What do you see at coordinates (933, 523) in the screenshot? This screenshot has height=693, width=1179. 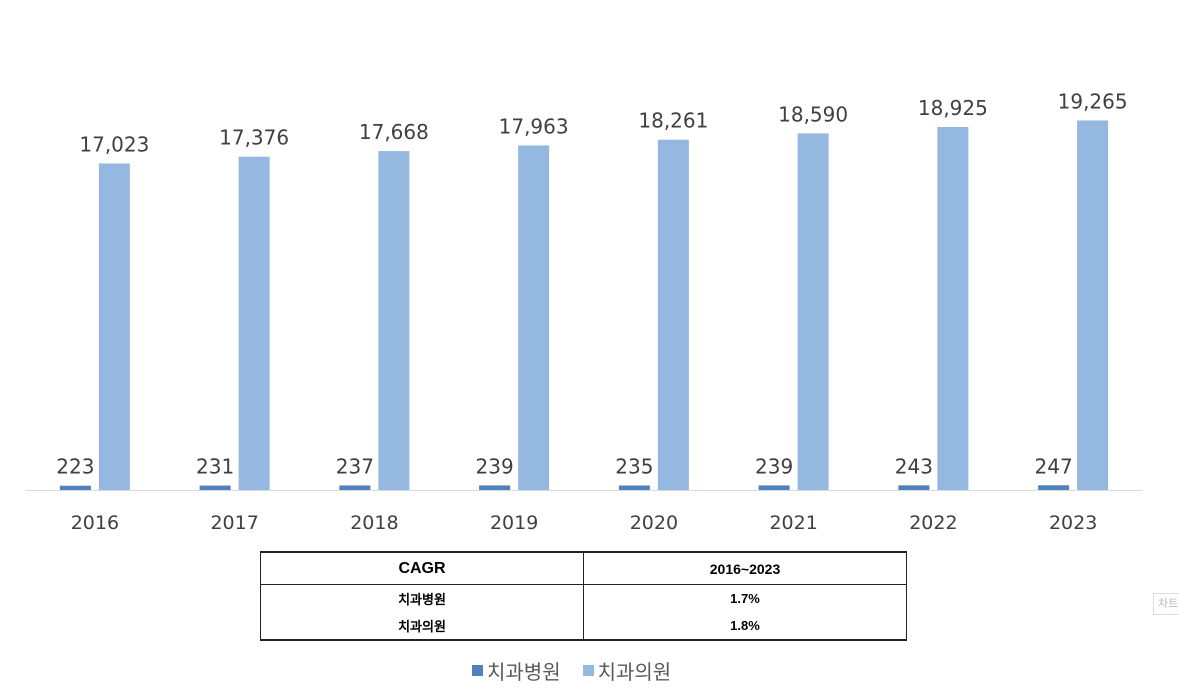 I see `x-tick-label: 2022` at bounding box center [933, 523].